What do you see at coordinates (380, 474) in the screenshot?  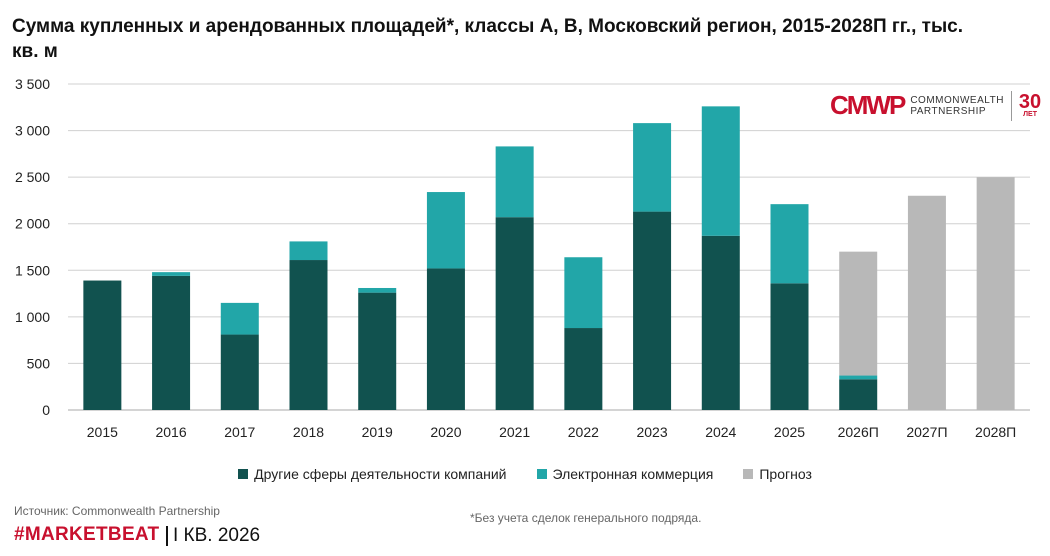 I see `legend-label-other: Другие сферы деятельности компаний` at bounding box center [380, 474].